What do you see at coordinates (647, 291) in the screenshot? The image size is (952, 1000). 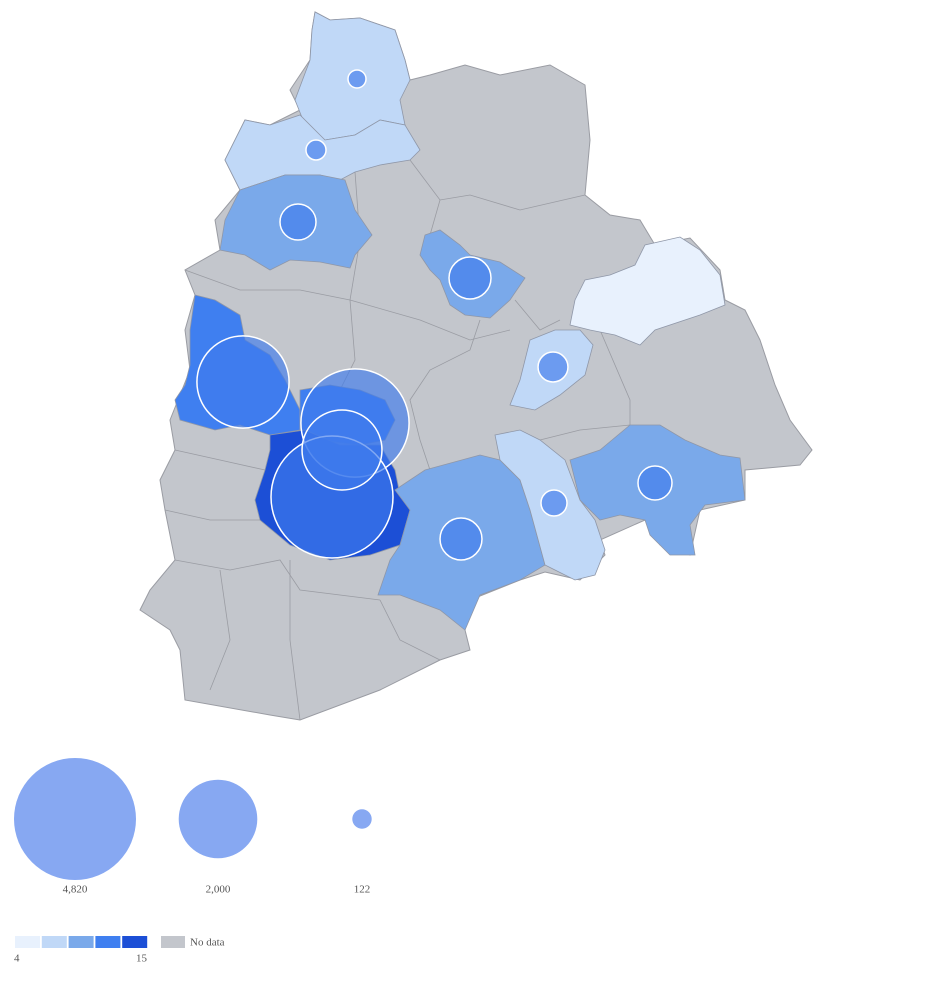 I see `district` at bounding box center [647, 291].